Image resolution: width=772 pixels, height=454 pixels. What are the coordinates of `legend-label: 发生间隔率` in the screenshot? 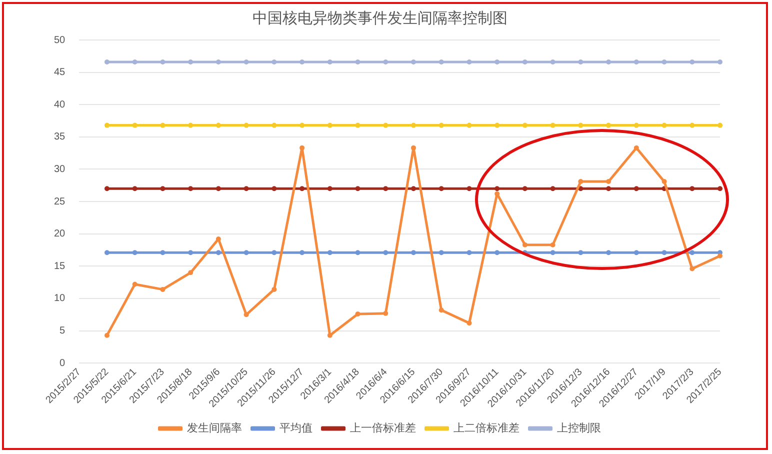 It's located at (214, 428).